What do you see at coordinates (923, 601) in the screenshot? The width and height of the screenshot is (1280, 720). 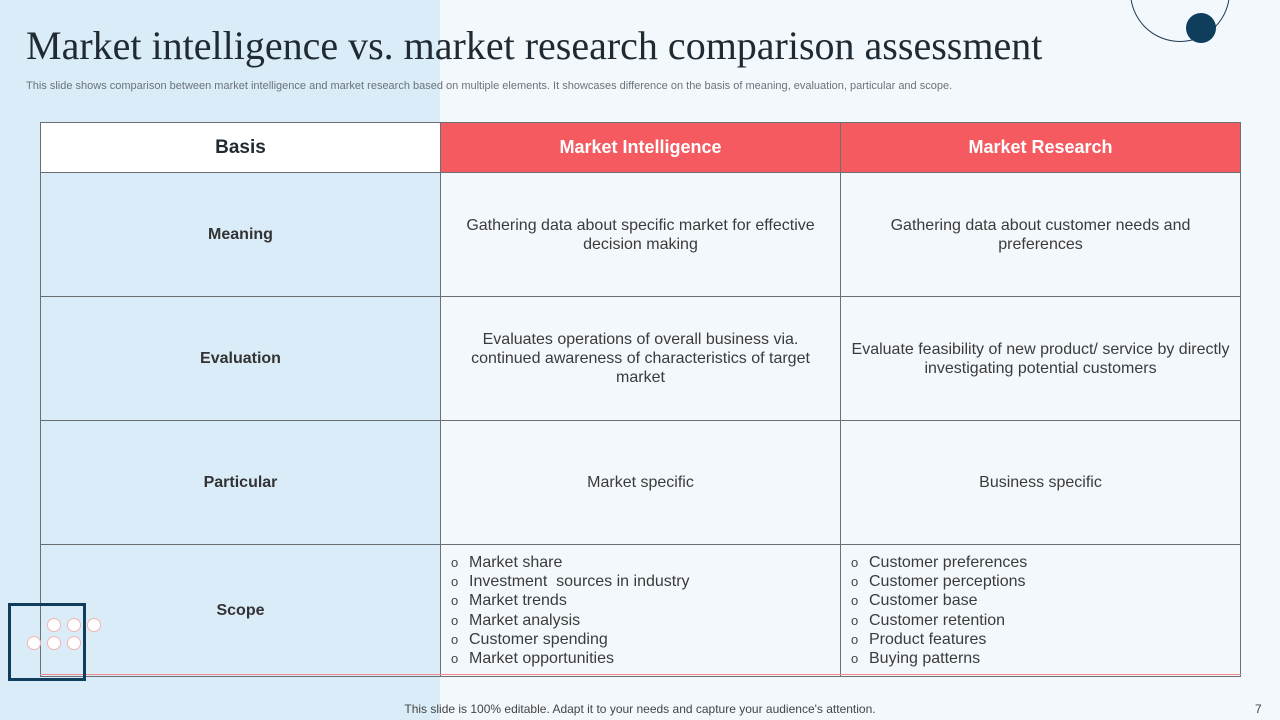 I see `list-item-text: Customer base` at bounding box center [923, 601].